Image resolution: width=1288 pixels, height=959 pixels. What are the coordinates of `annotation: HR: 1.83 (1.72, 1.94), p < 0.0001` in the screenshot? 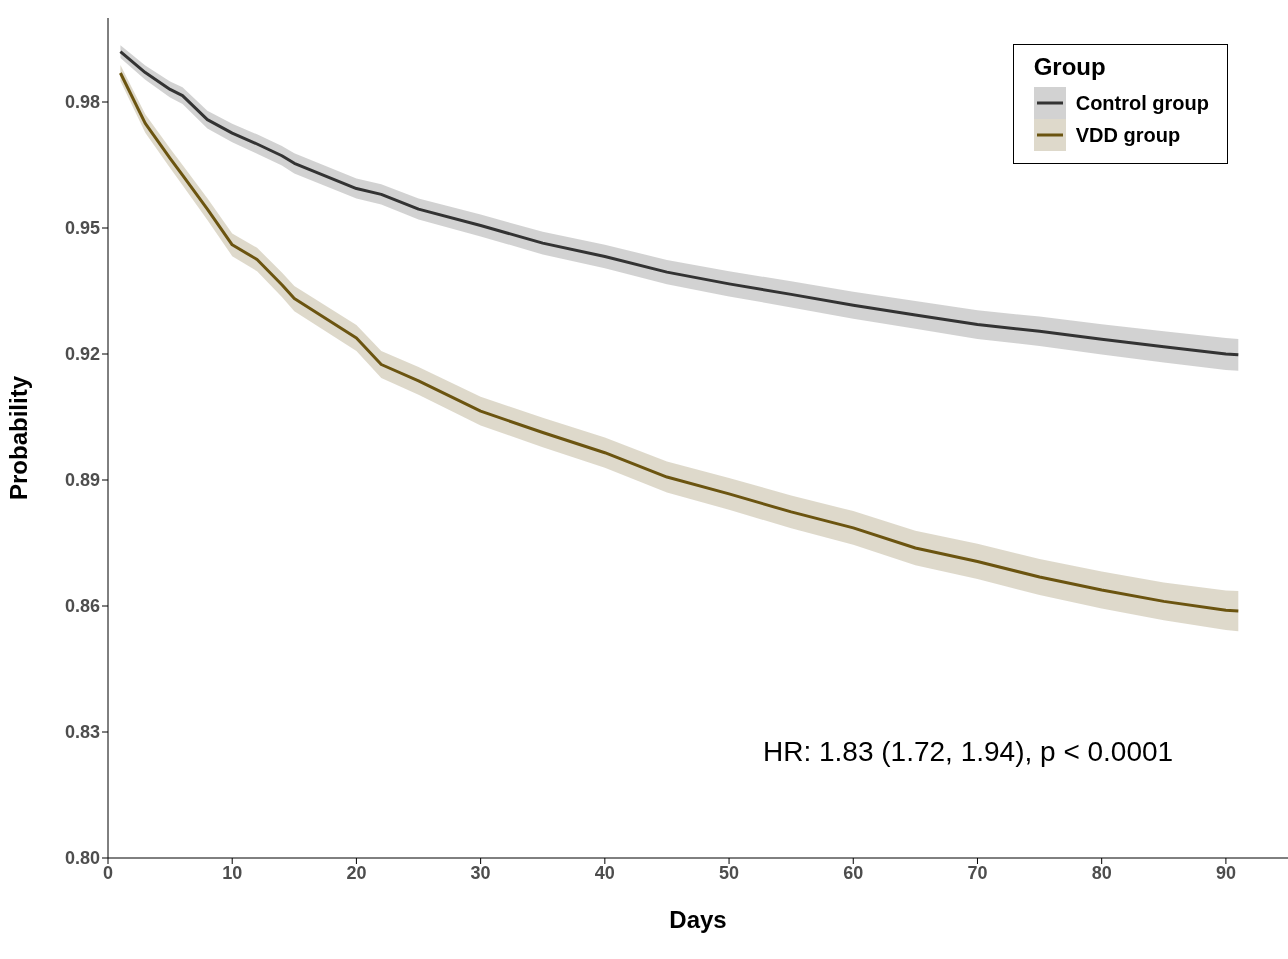 It's located at (968, 752).